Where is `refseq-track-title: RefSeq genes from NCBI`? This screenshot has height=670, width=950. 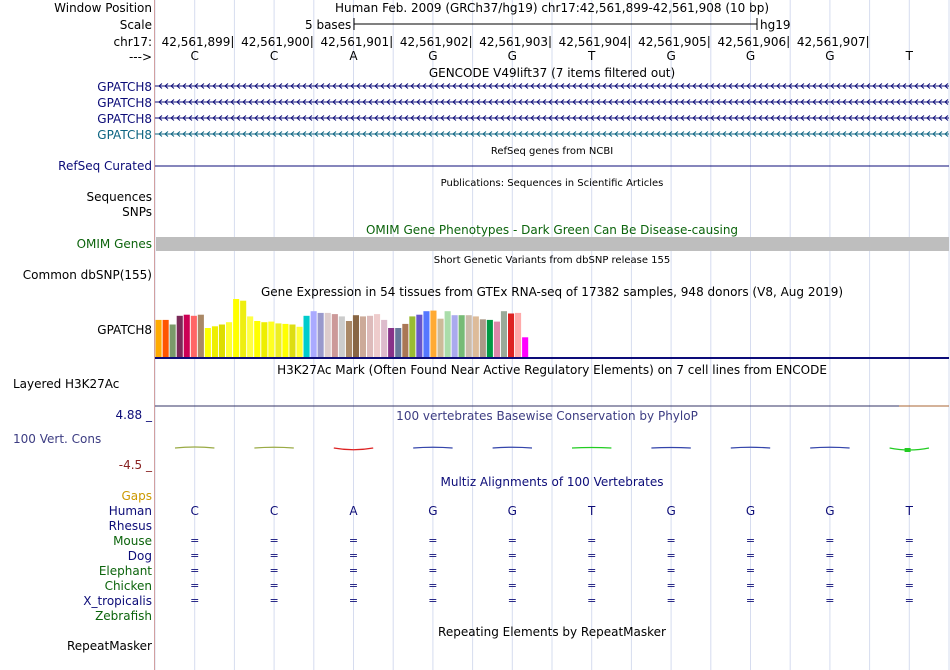 refseq-track-title: RefSeq genes from NCBI is located at coordinates (552, 151).